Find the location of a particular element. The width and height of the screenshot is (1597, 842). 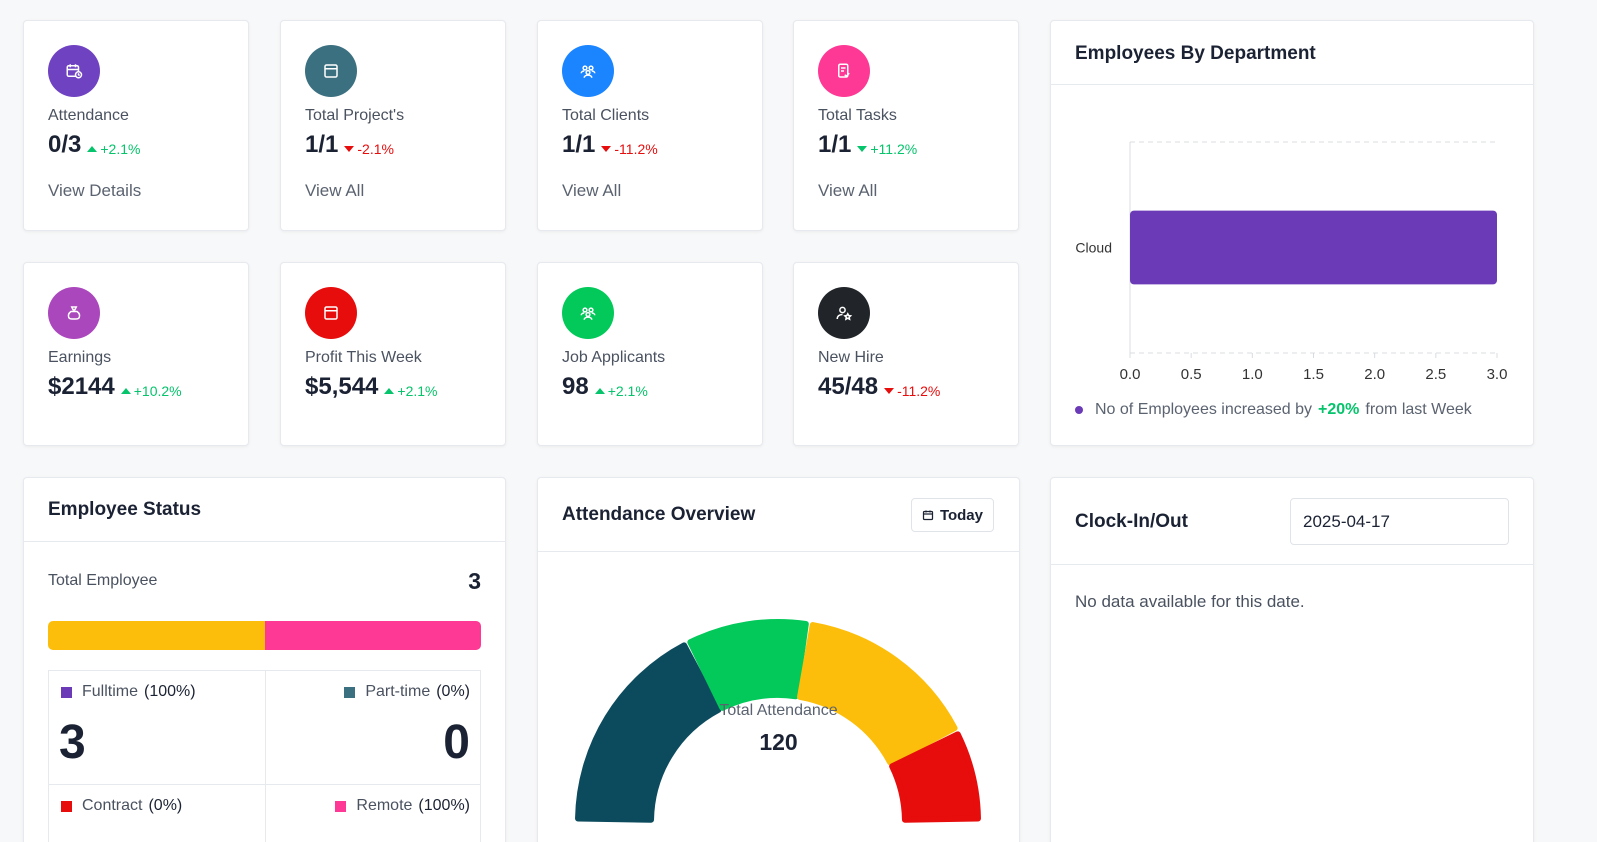

tick-label: 1.0 is located at coordinates (1252, 374).